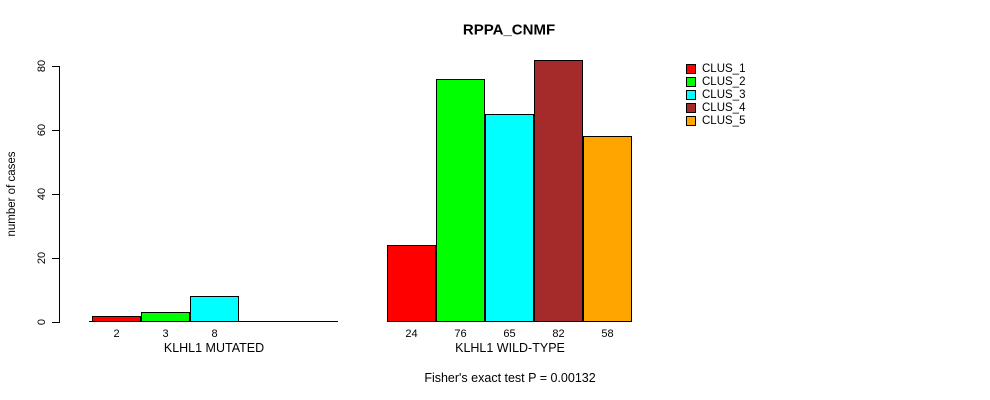  What do you see at coordinates (724, 68) in the screenshot?
I see `legend-label: CLUS_1` at bounding box center [724, 68].